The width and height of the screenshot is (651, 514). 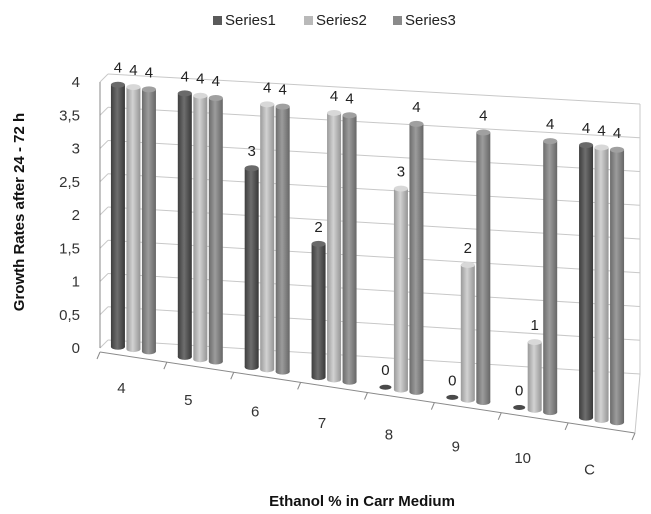 What do you see at coordinates (322, 423) in the screenshot?
I see `x-tick-label: 7` at bounding box center [322, 423].